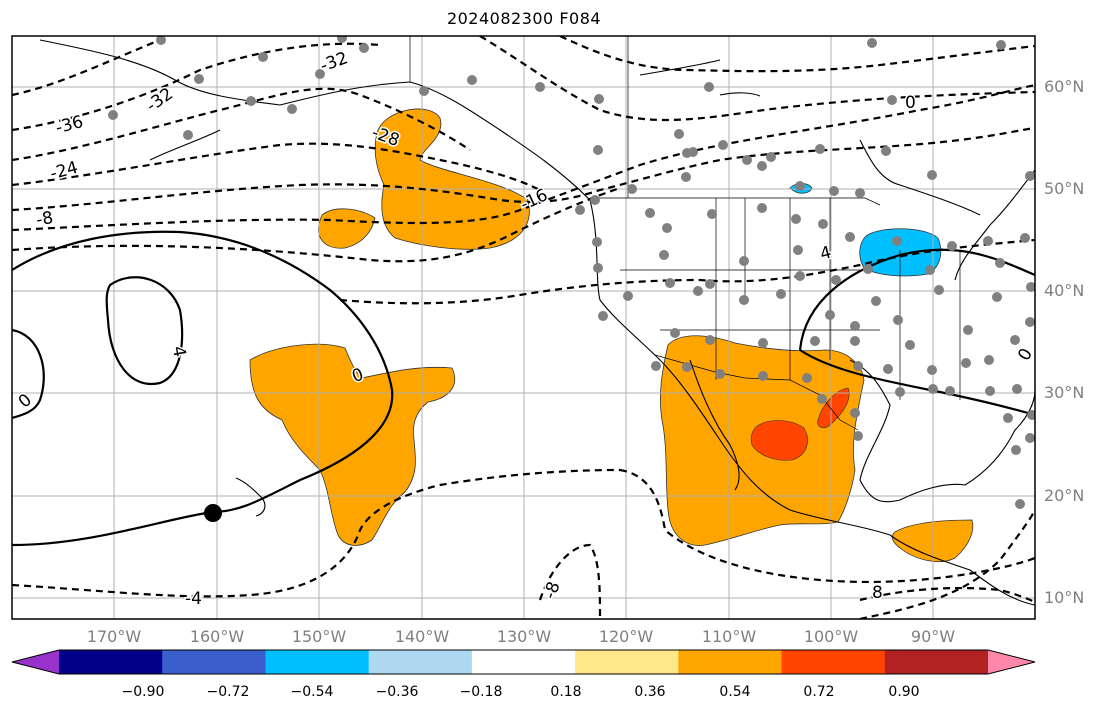 This screenshot has width=1105, height=712. I want to click on colorbar-tick-label: 0.72, so click(819, 692).